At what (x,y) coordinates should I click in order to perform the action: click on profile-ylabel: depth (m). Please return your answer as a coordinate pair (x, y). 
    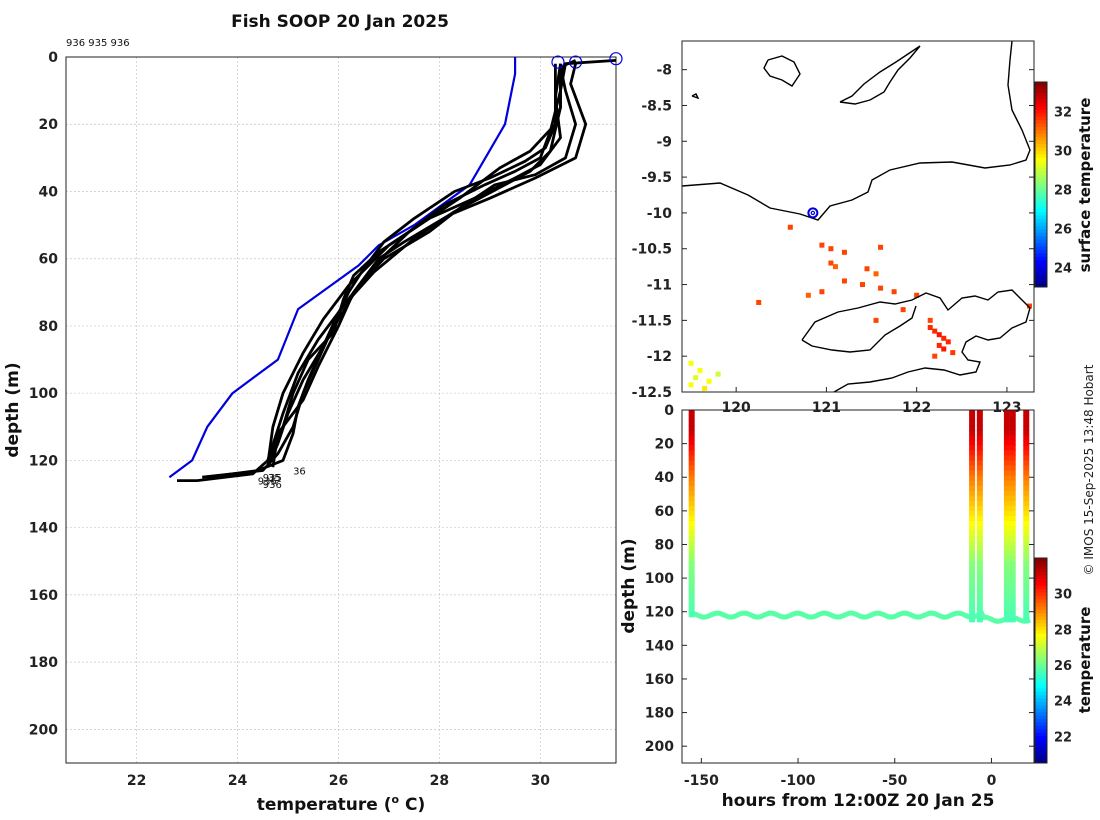
    Looking at the image, I should click on (13, 409).